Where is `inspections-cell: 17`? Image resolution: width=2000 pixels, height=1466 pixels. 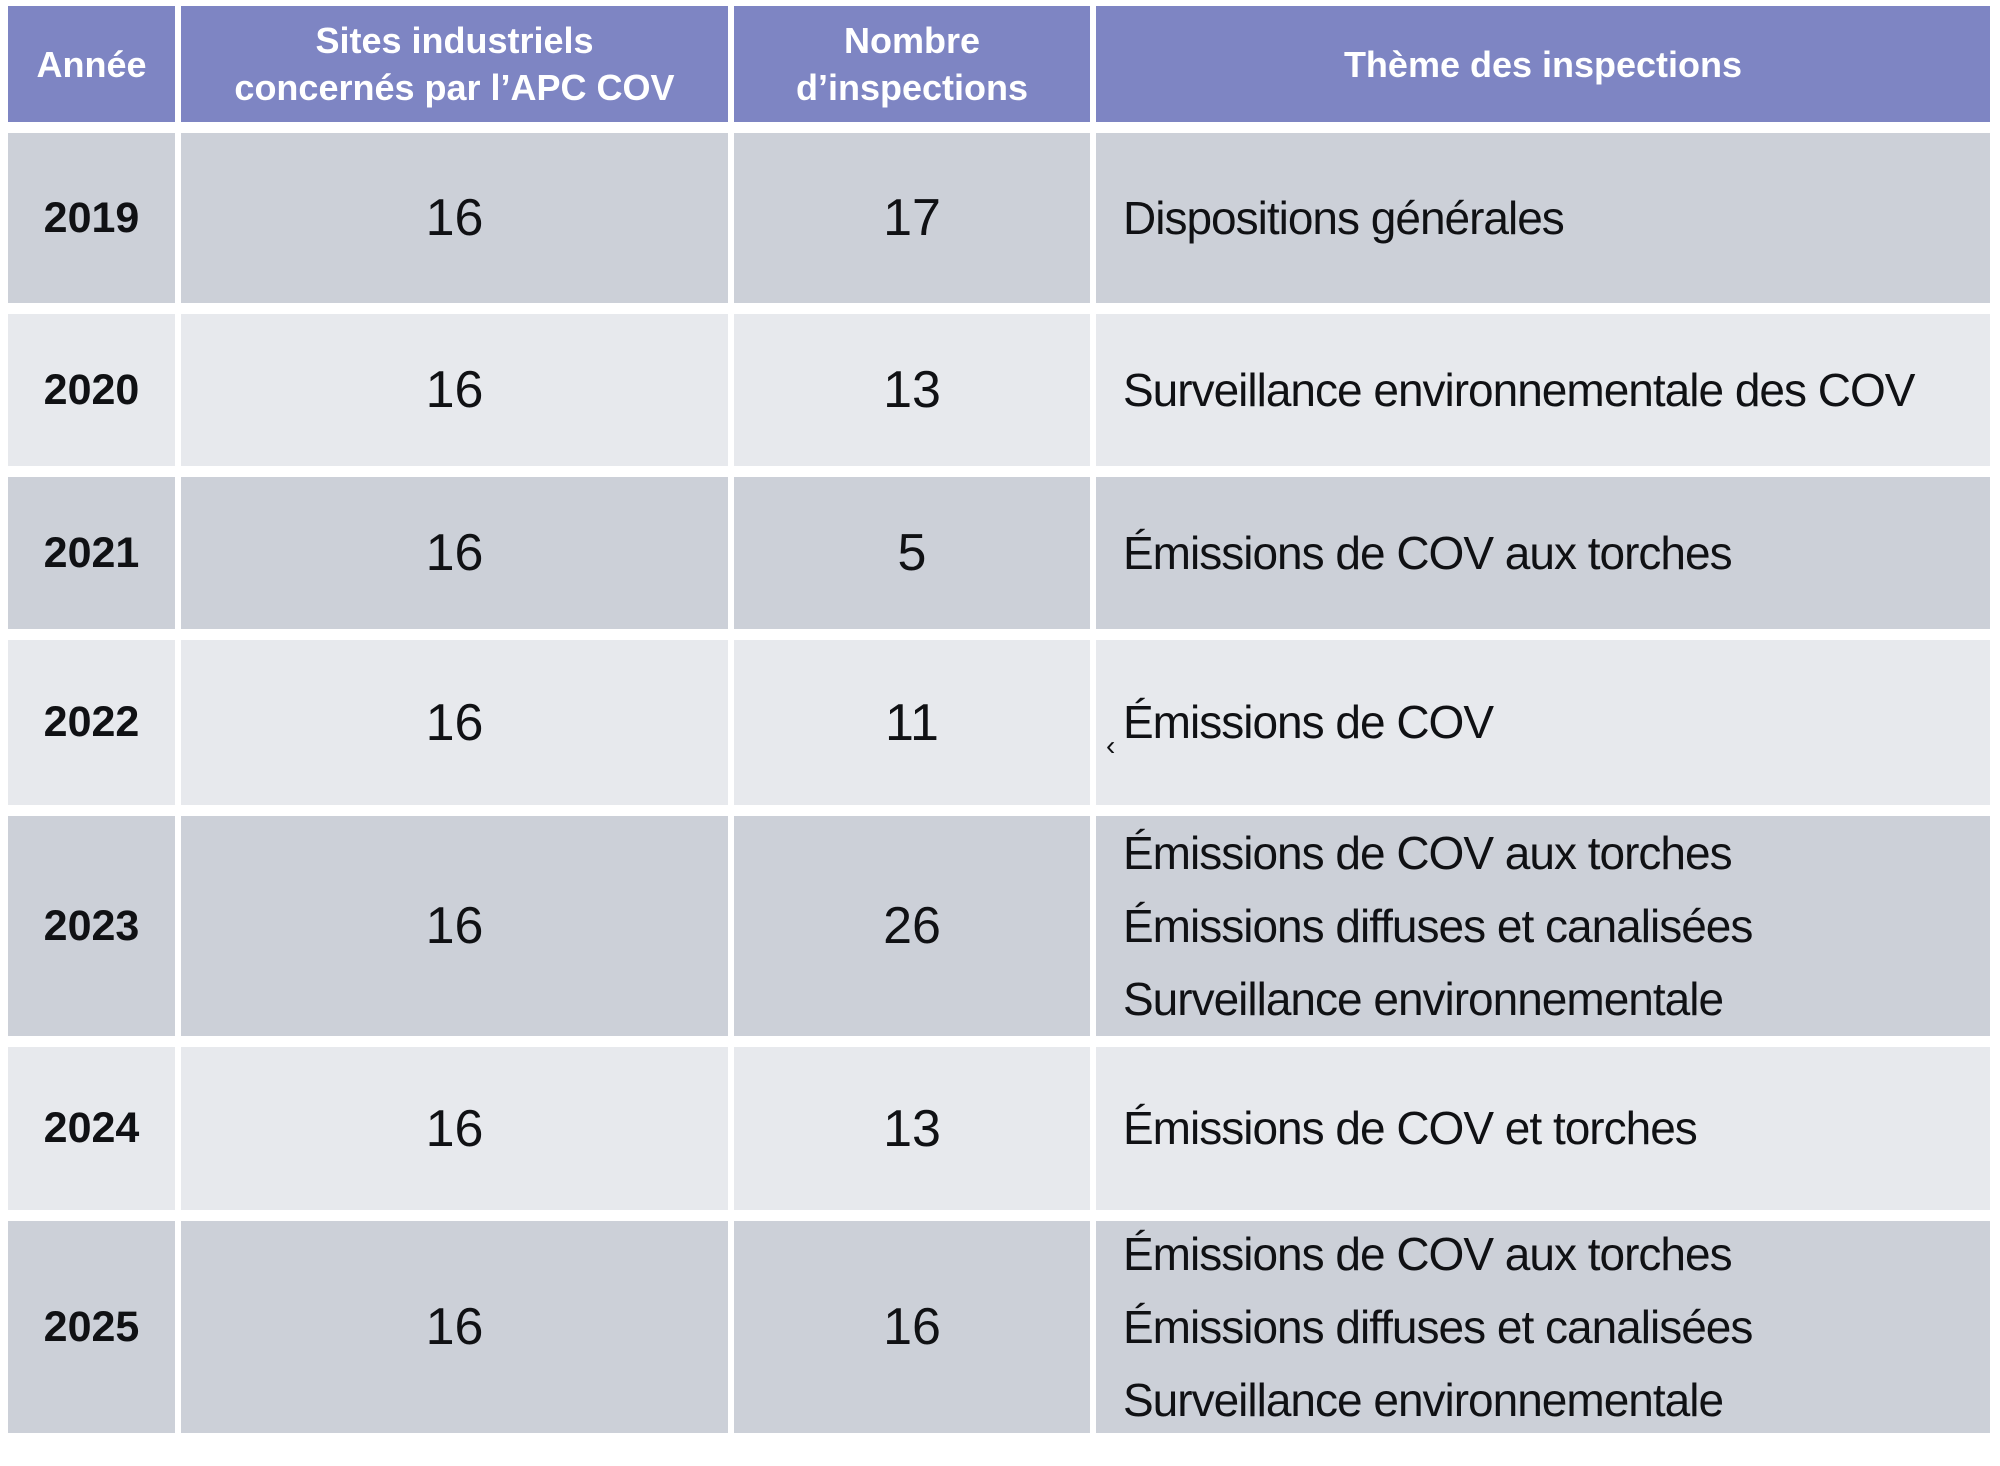 inspections-cell: 17 is located at coordinates (912, 218).